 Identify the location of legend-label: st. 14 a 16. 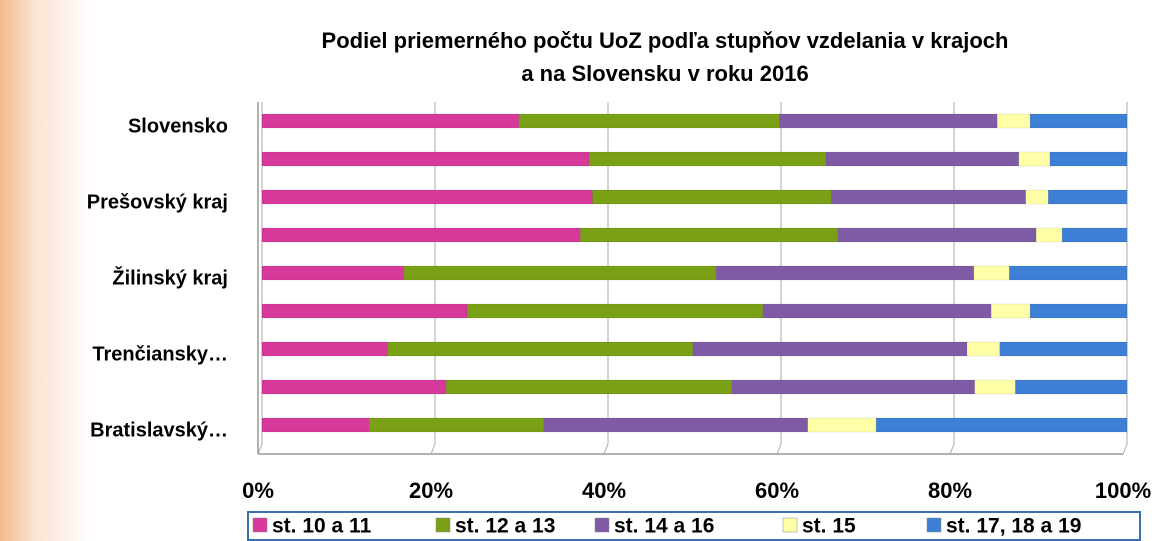
(664, 526).